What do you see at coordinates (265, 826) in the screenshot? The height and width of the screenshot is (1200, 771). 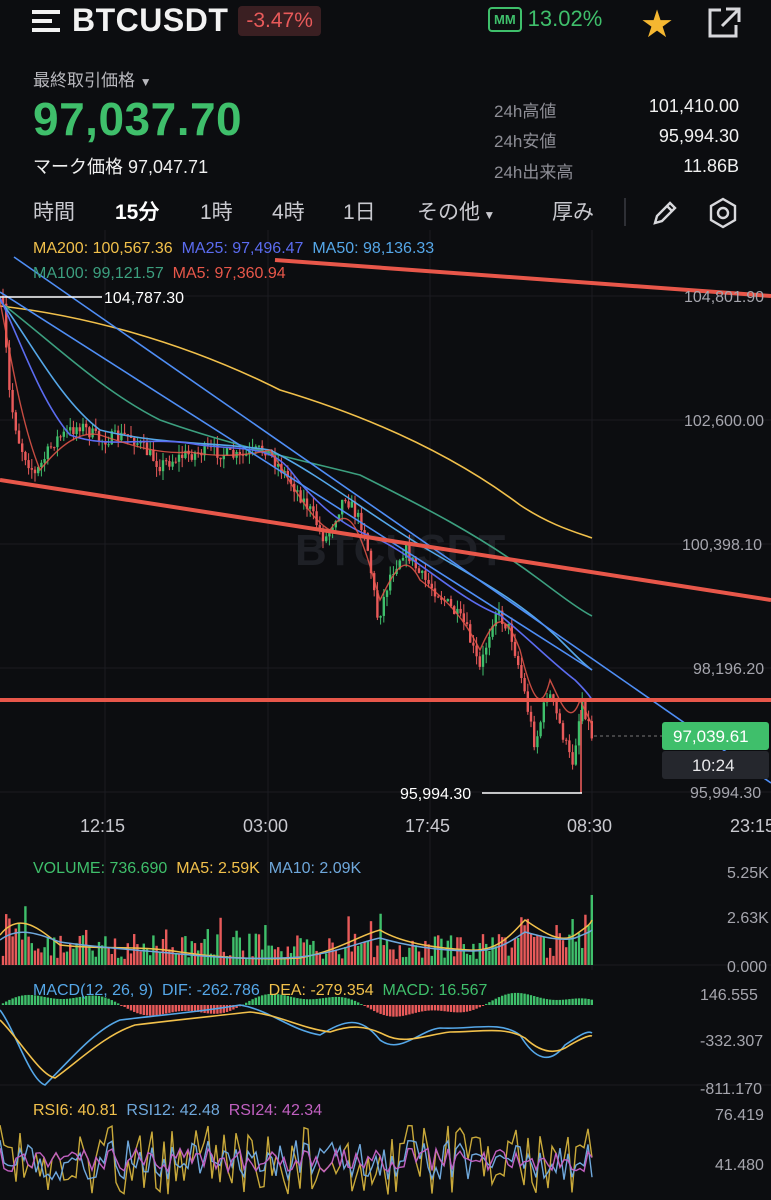 I see `time-axis-label: 03:00` at bounding box center [265, 826].